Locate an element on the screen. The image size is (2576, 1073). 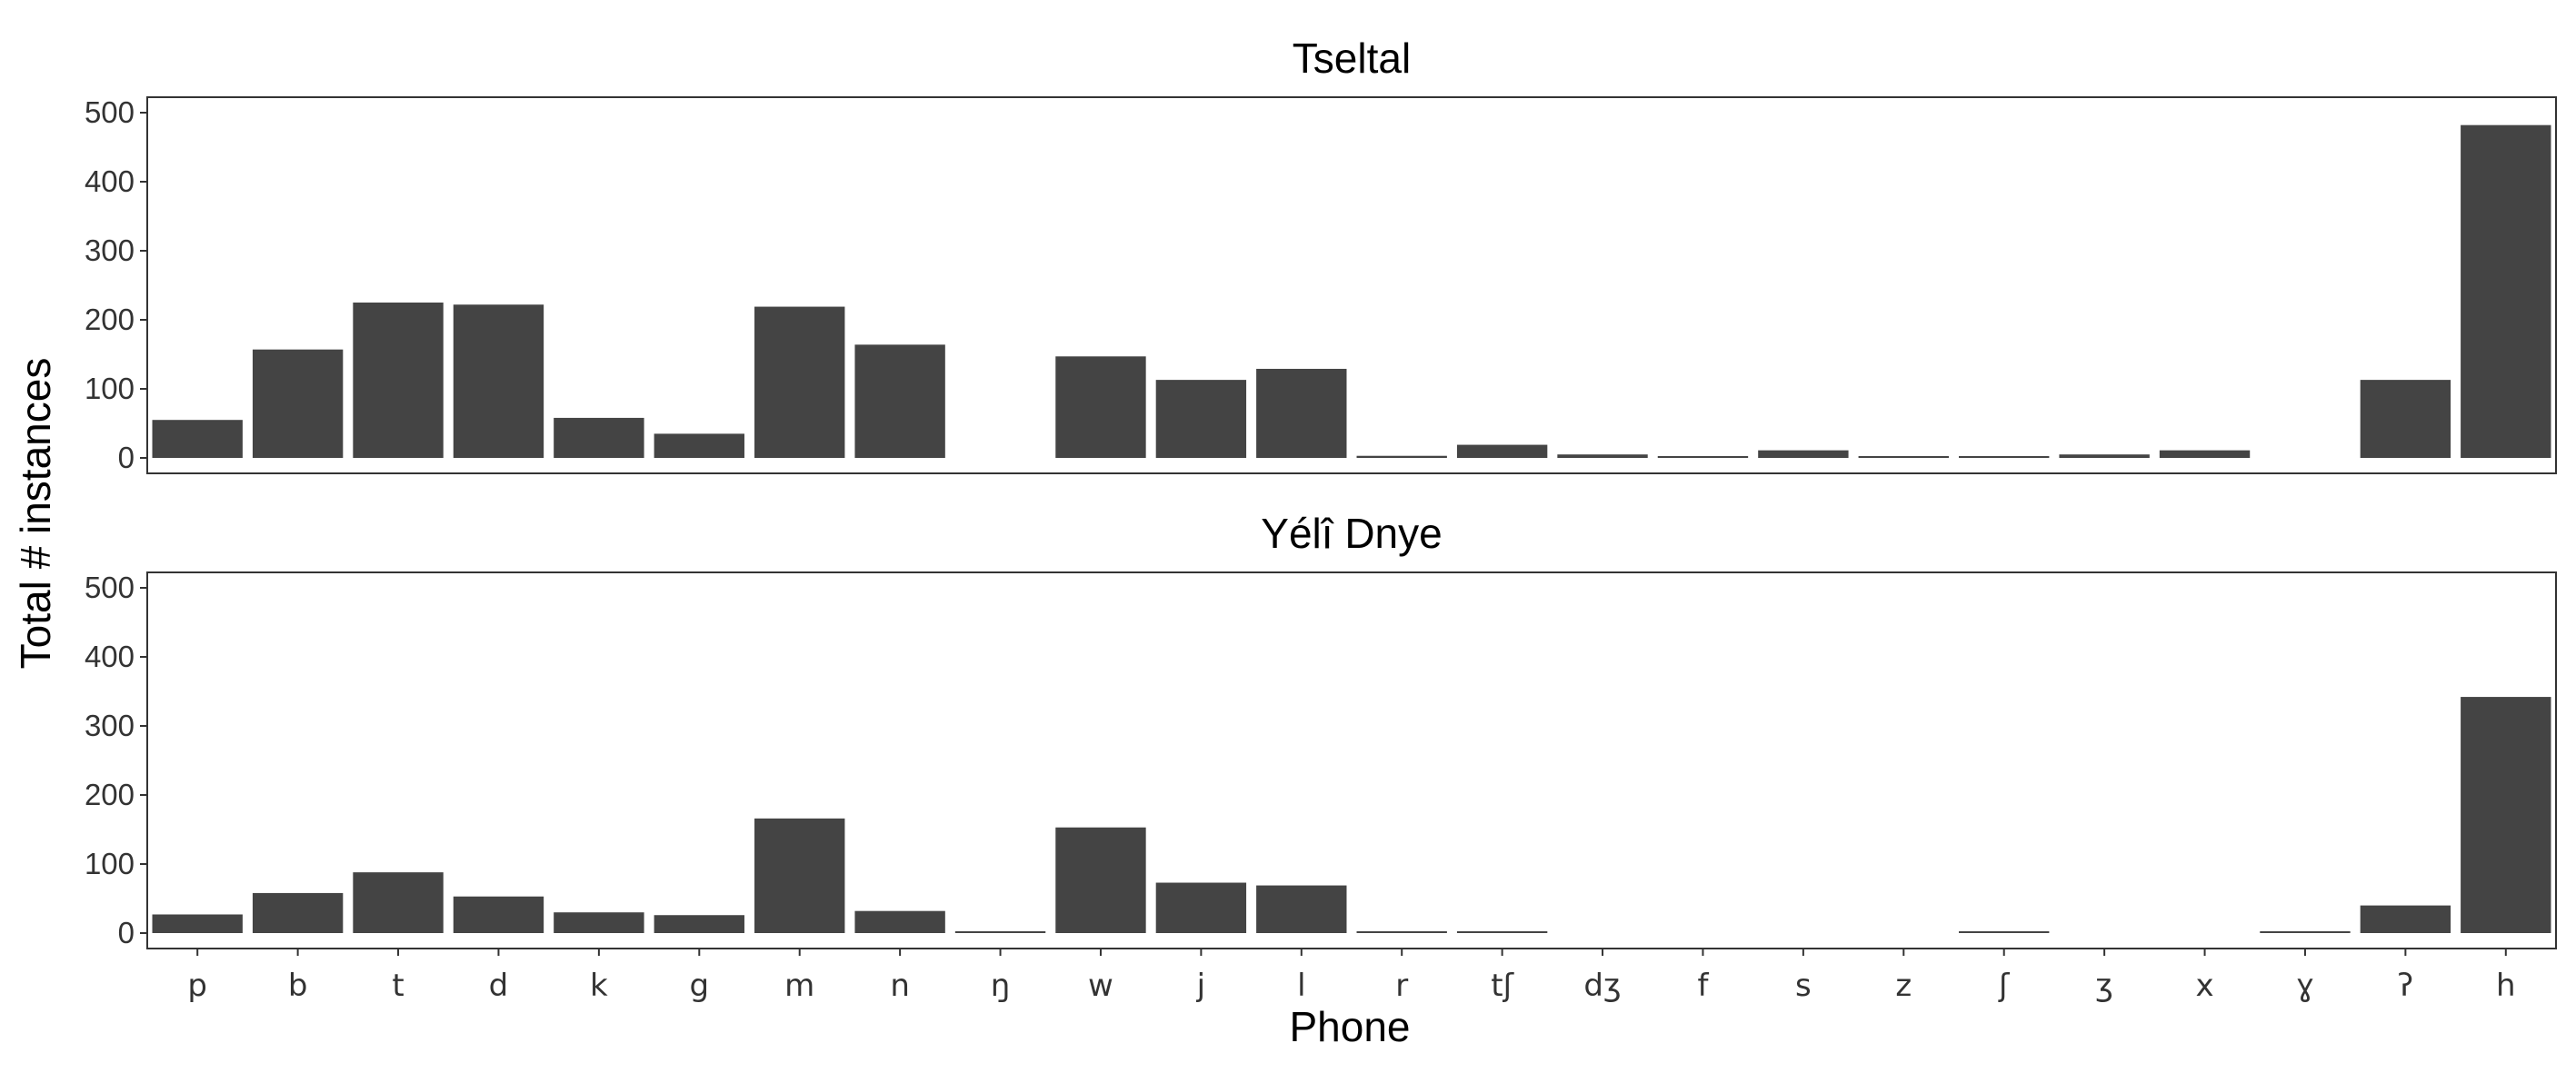
facet-title: Yélî Dnye is located at coordinates (1351, 533).